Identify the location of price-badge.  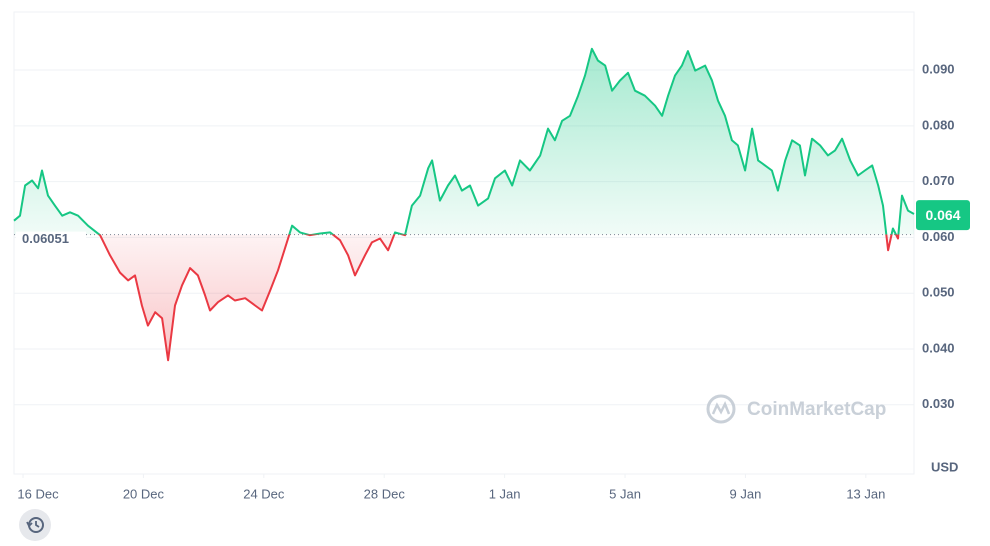
(943, 215).